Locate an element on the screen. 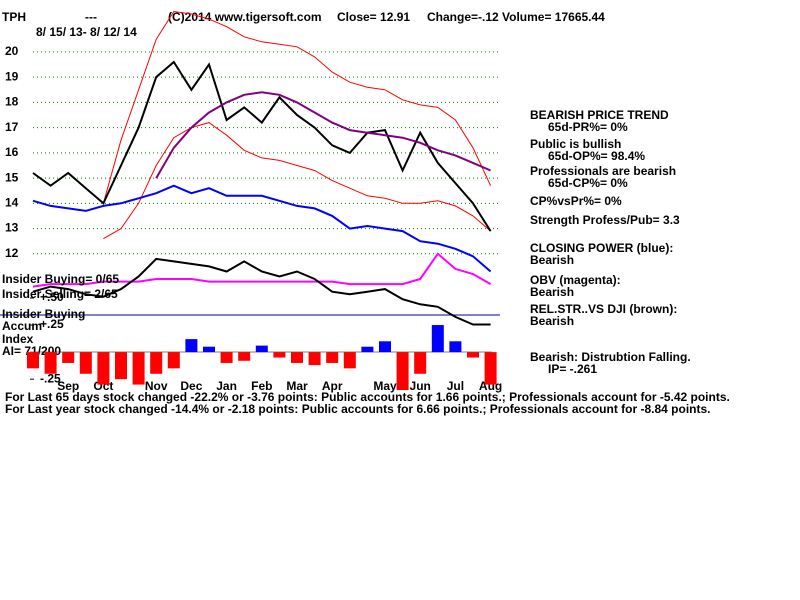  panel-note: BEARISH PRICE TREND is located at coordinates (599, 115).